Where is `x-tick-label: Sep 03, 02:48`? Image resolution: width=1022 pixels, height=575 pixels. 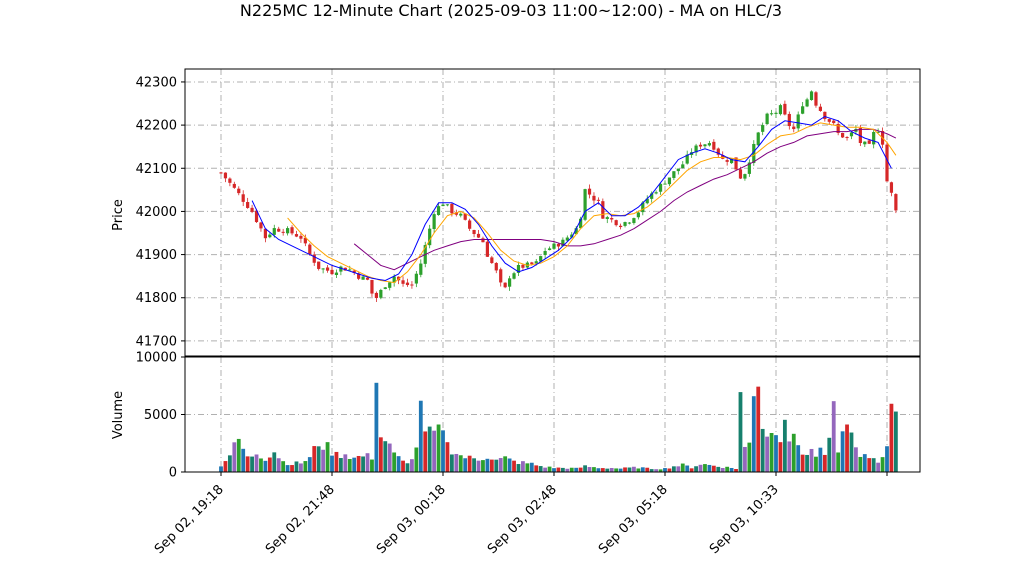 x-tick-label: Sep 03, 02:48 is located at coordinates (522, 519).